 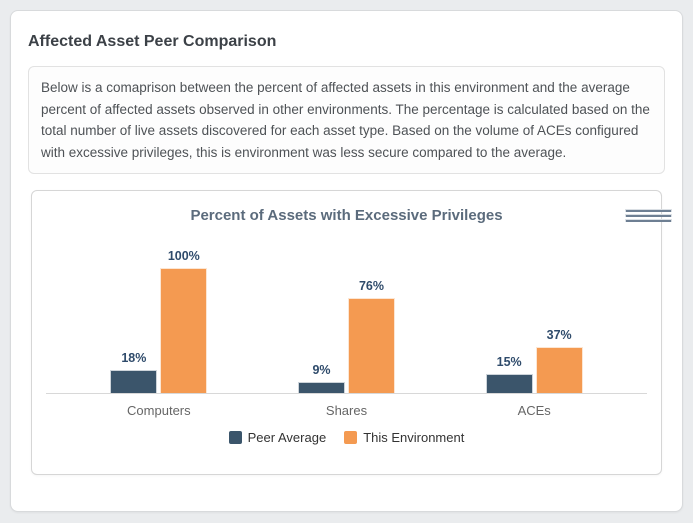 I want to click on bar-column: 100%, so click(x=184, y=321).